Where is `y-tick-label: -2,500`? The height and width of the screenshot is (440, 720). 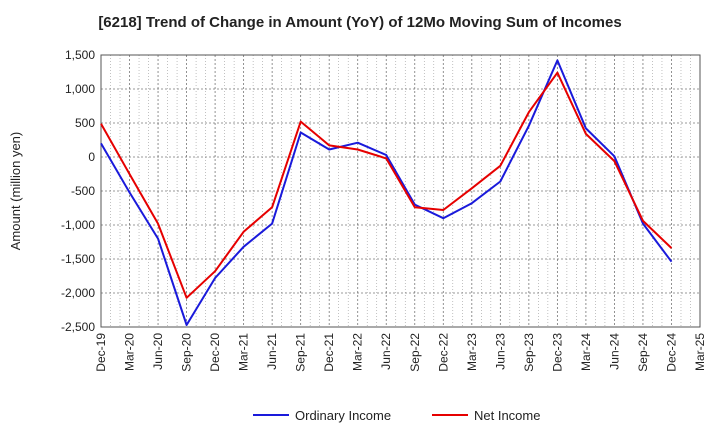
y-tick-label: -2,500 is located at coordinates (78, 327).